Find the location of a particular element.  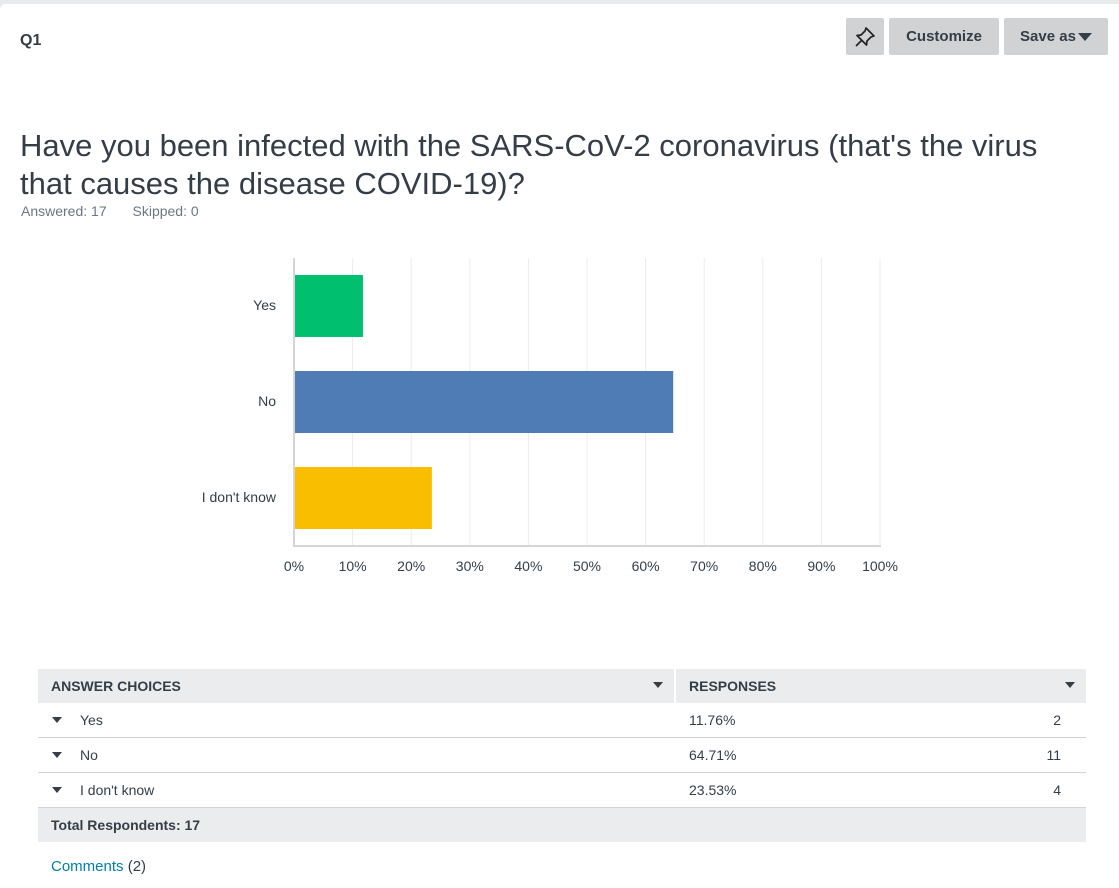

table-body: Yes 11.76% 2 No 64.71% 11 I don't know 23.53% 4 is located at coordinates (562, 755).